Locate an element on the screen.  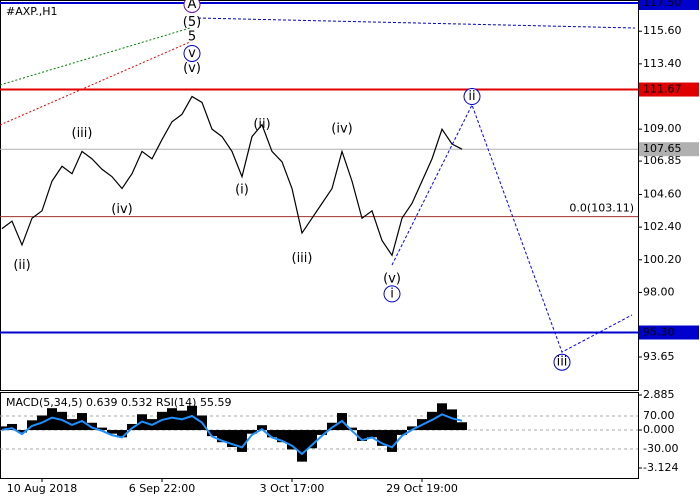
wave-label: i is located at coordinates (392, 293).